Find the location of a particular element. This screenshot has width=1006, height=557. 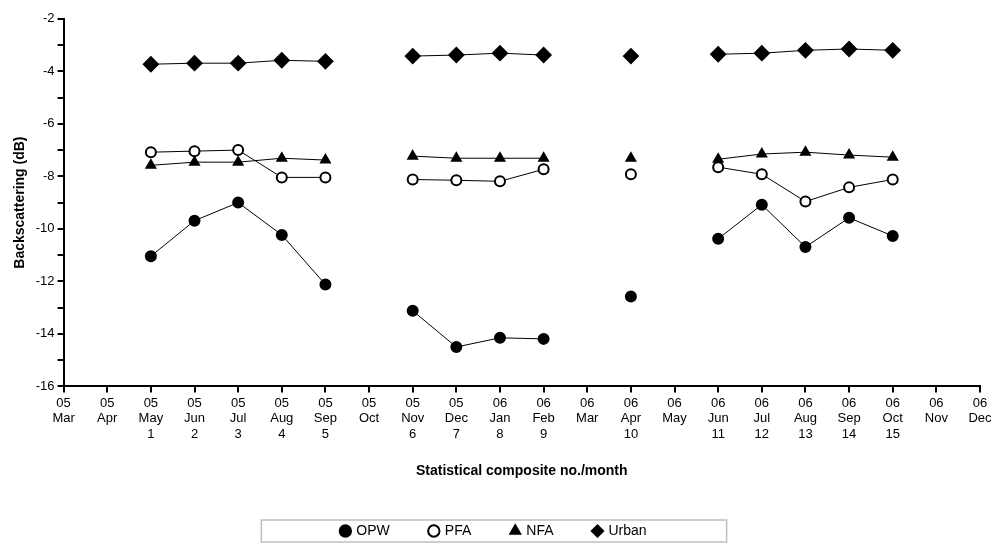

y-axis-title: Backscattering (dB) is located at coordinates (19, 202).